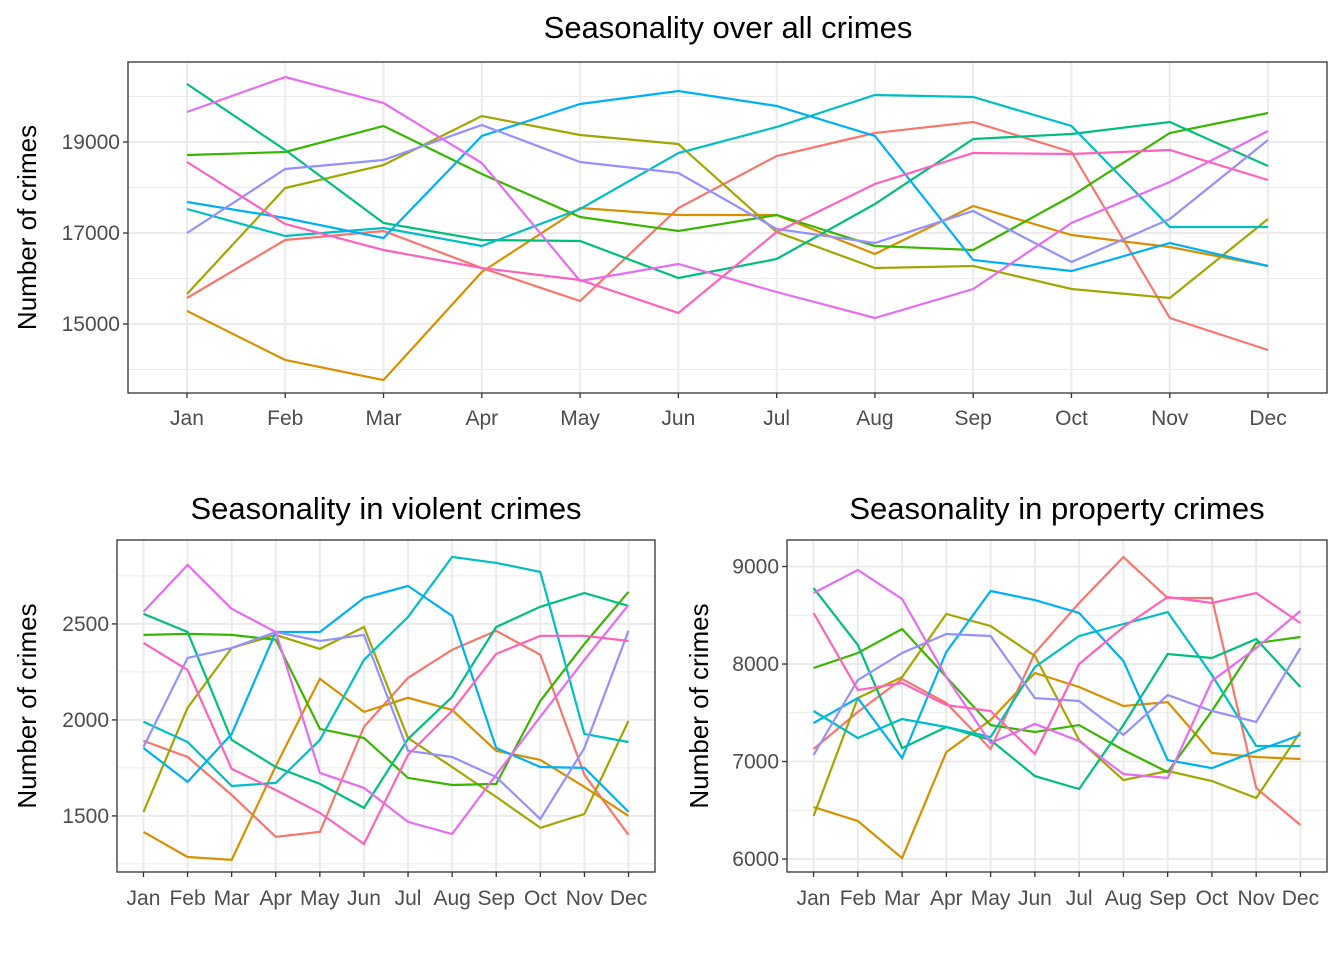  Describe the element at coordinates (755, 762) in the screenshot. I see `y-tick-label: 7000` at that location.